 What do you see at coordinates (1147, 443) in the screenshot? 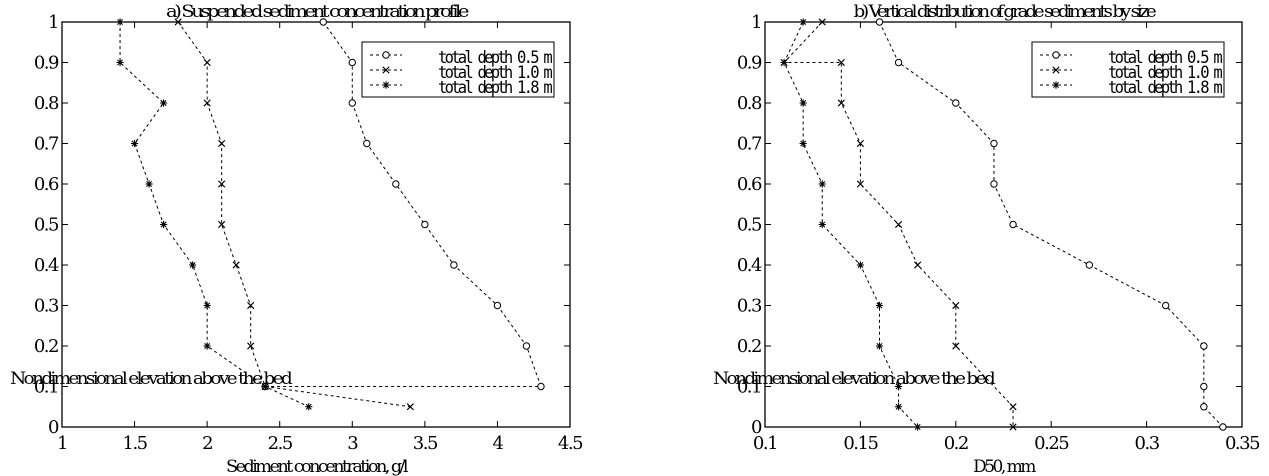
I see `x-tick-label: 0.3` at bounding box center [1147, 443].